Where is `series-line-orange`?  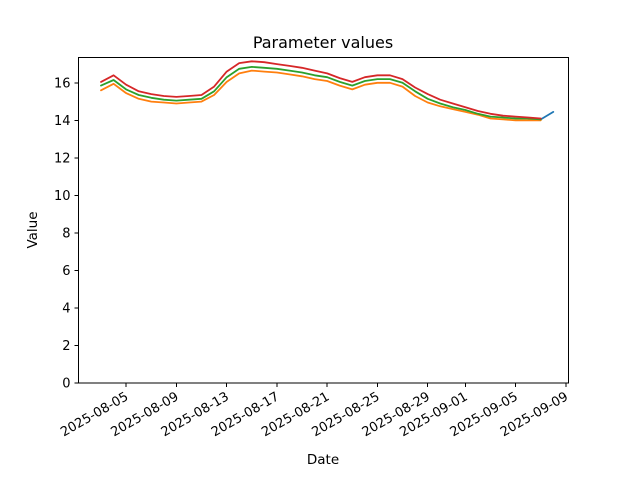 series-line-orange is located at coordinates (321, 95).